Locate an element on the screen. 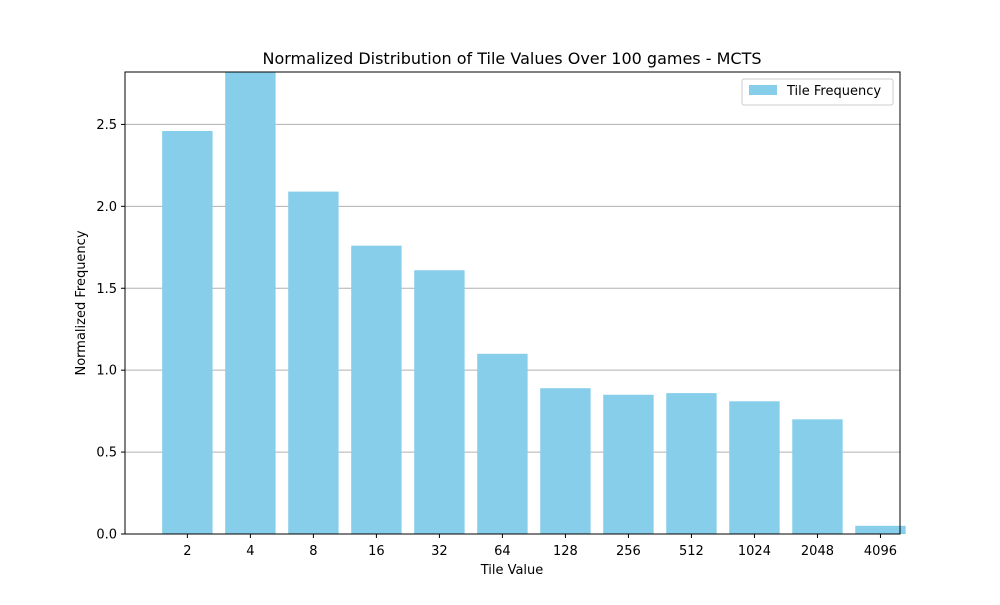 The width and height of the screenshot is (1000, 605). y-tick-label: 2.0 is located at coordinates (106, 207).